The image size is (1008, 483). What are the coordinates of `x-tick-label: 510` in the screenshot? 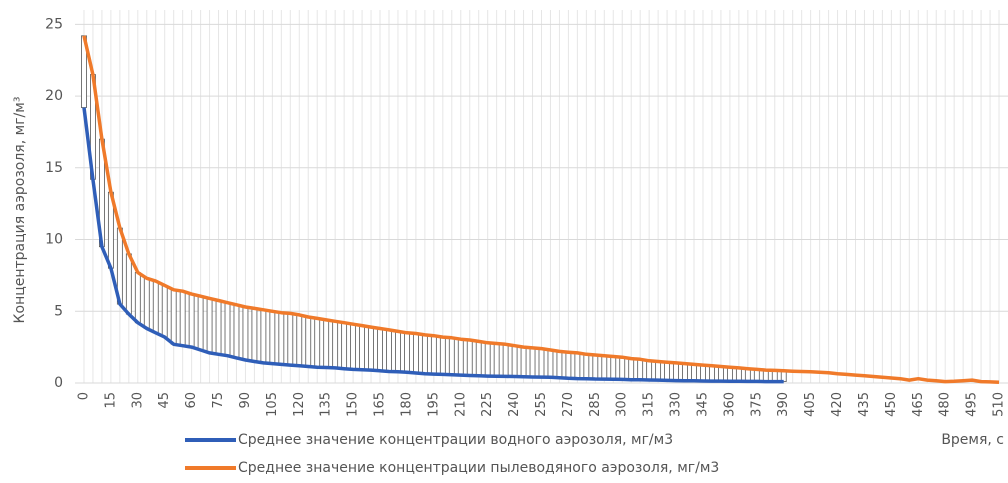 It's located at (999, 404).